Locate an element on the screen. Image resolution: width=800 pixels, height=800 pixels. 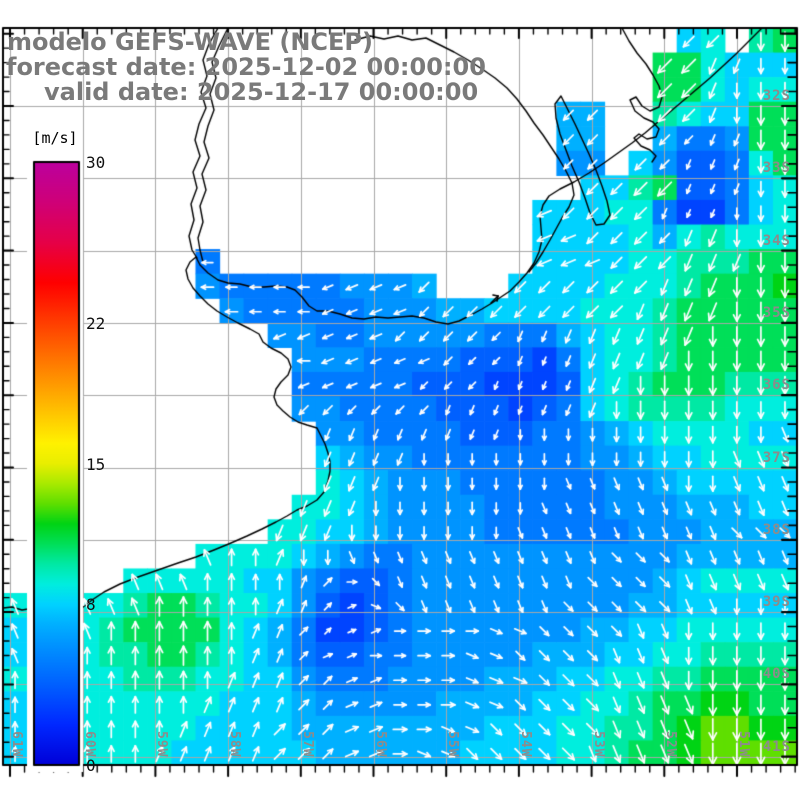
lat-label-32S: 32S is located at coordinates (776, 96).